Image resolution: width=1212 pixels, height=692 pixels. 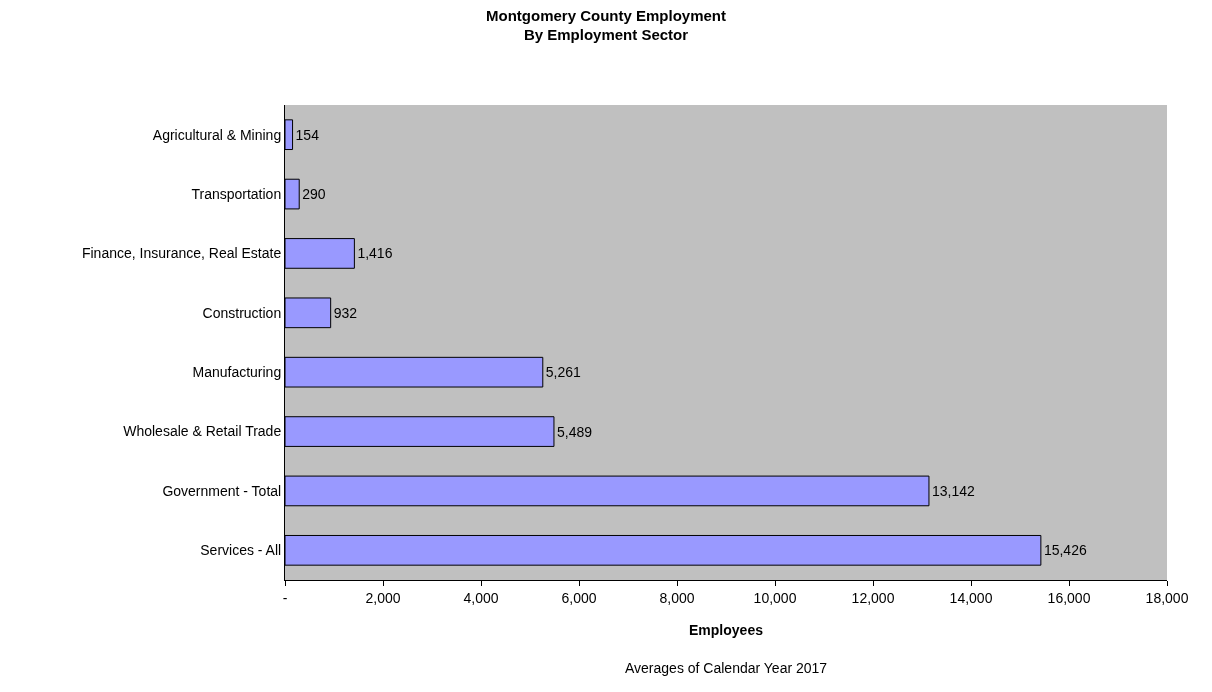 What do you see at coordinates (1065, 550) in the screenshot?
I see `data-label: 15,426` at bounding box center [1065, 550].